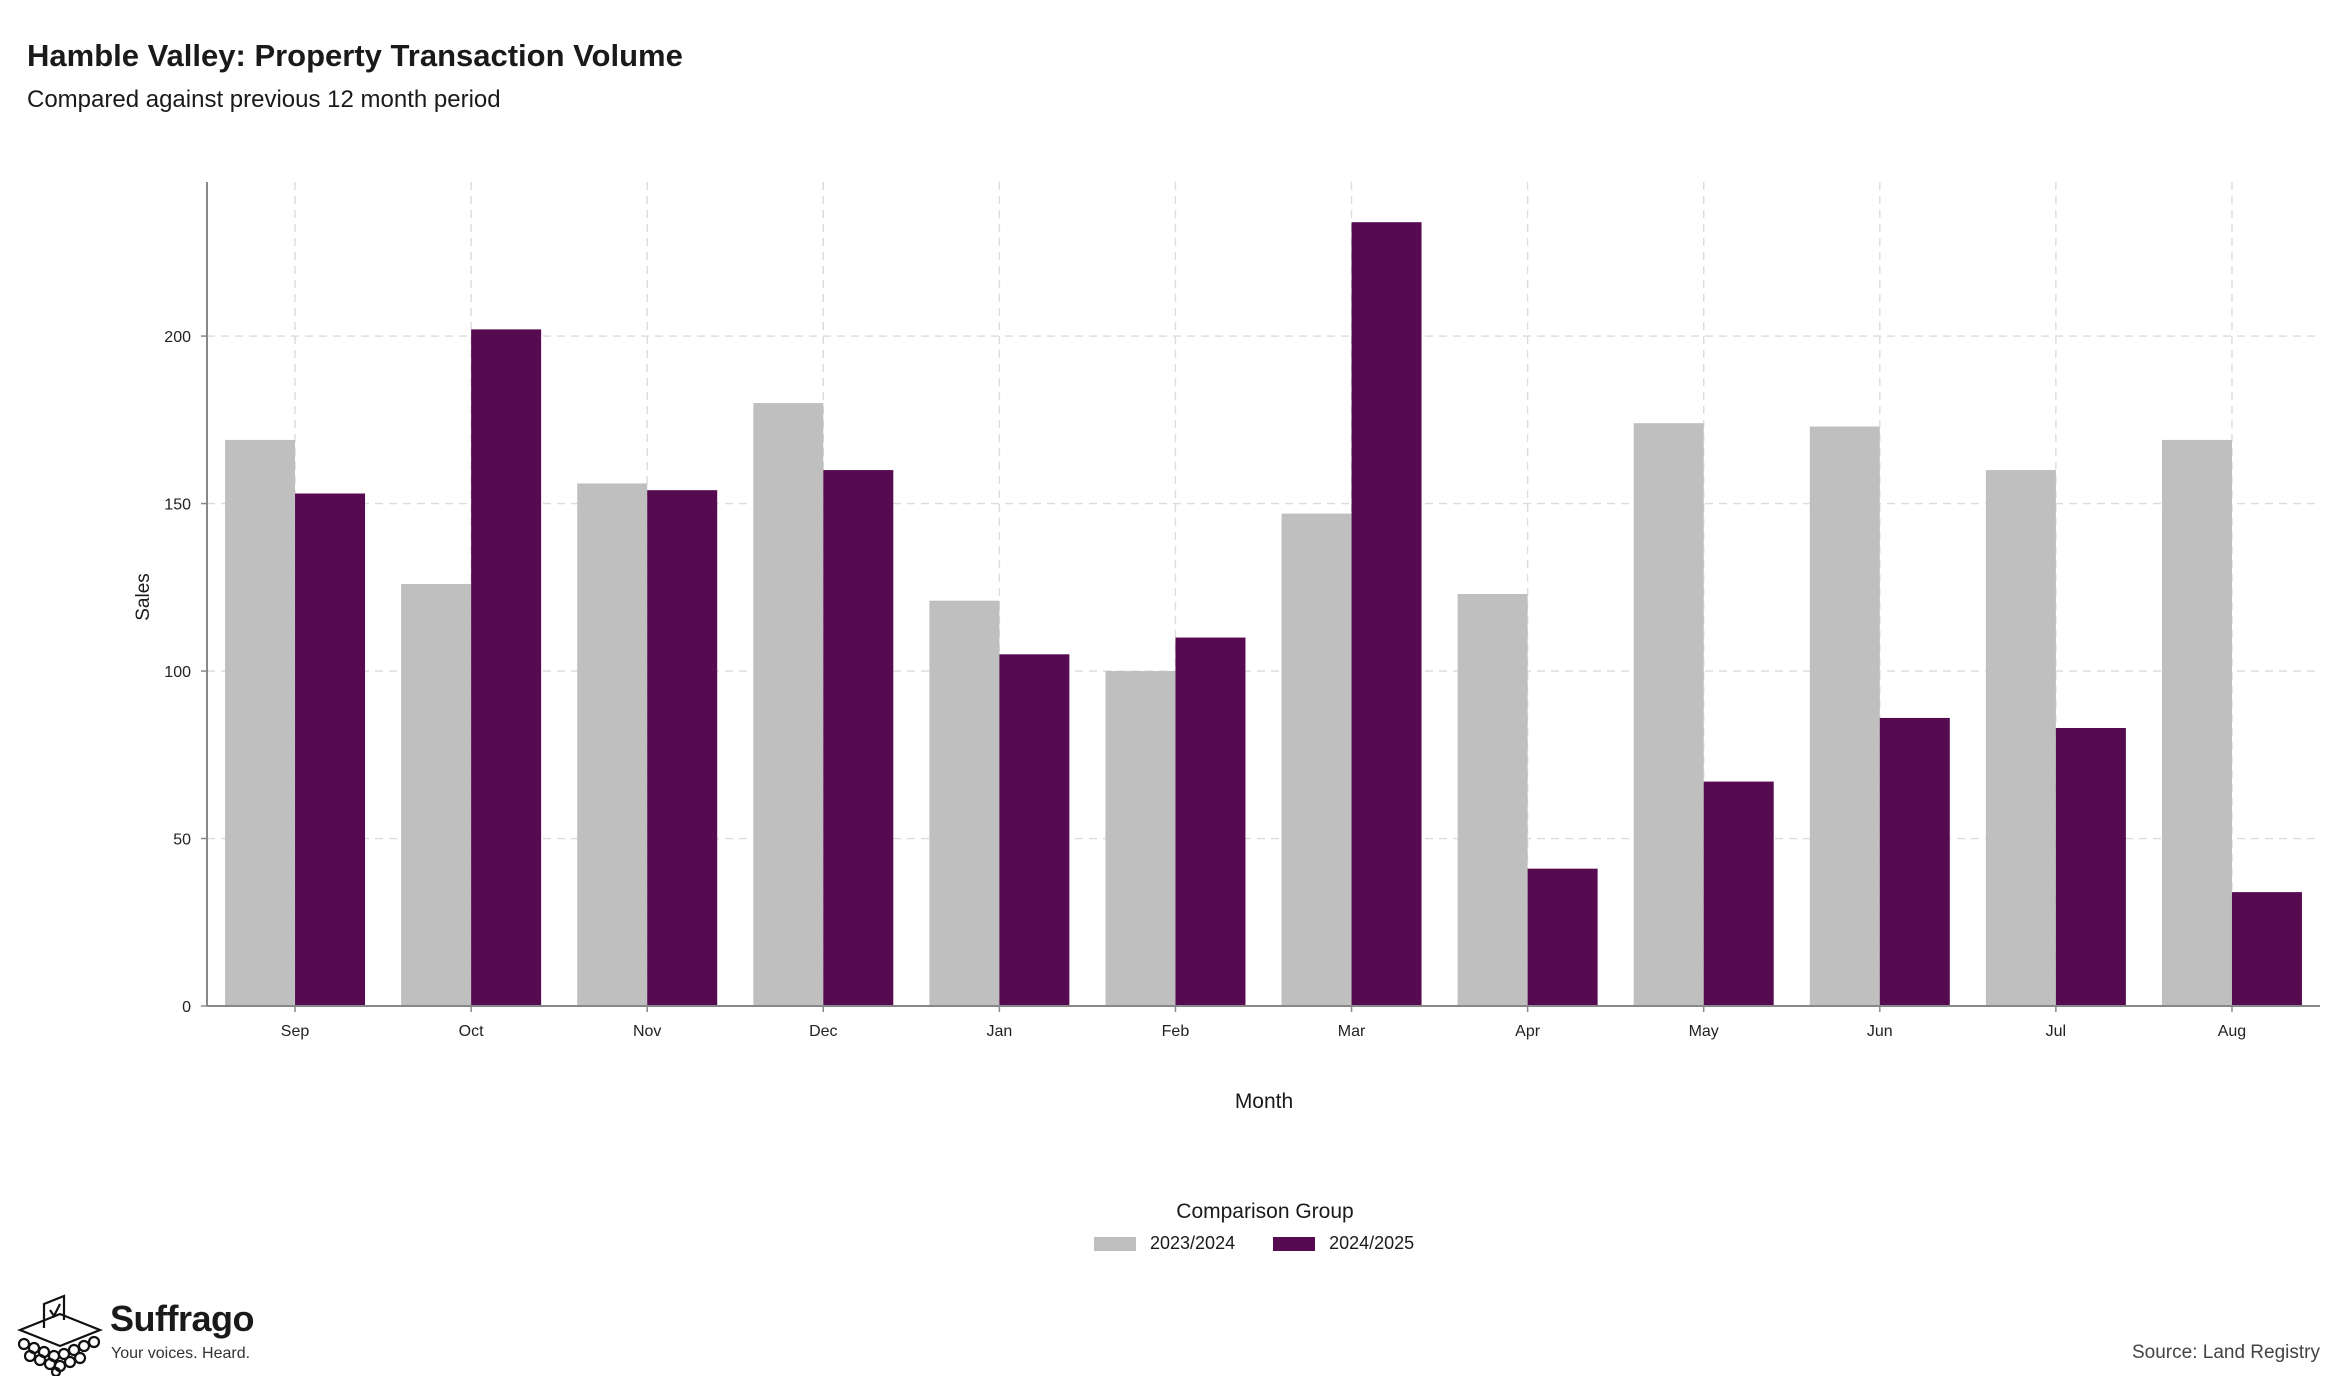 This screenshot has width=2334, height=1388. I want to click on bar-2023-2024-jan, so click(964, 803).